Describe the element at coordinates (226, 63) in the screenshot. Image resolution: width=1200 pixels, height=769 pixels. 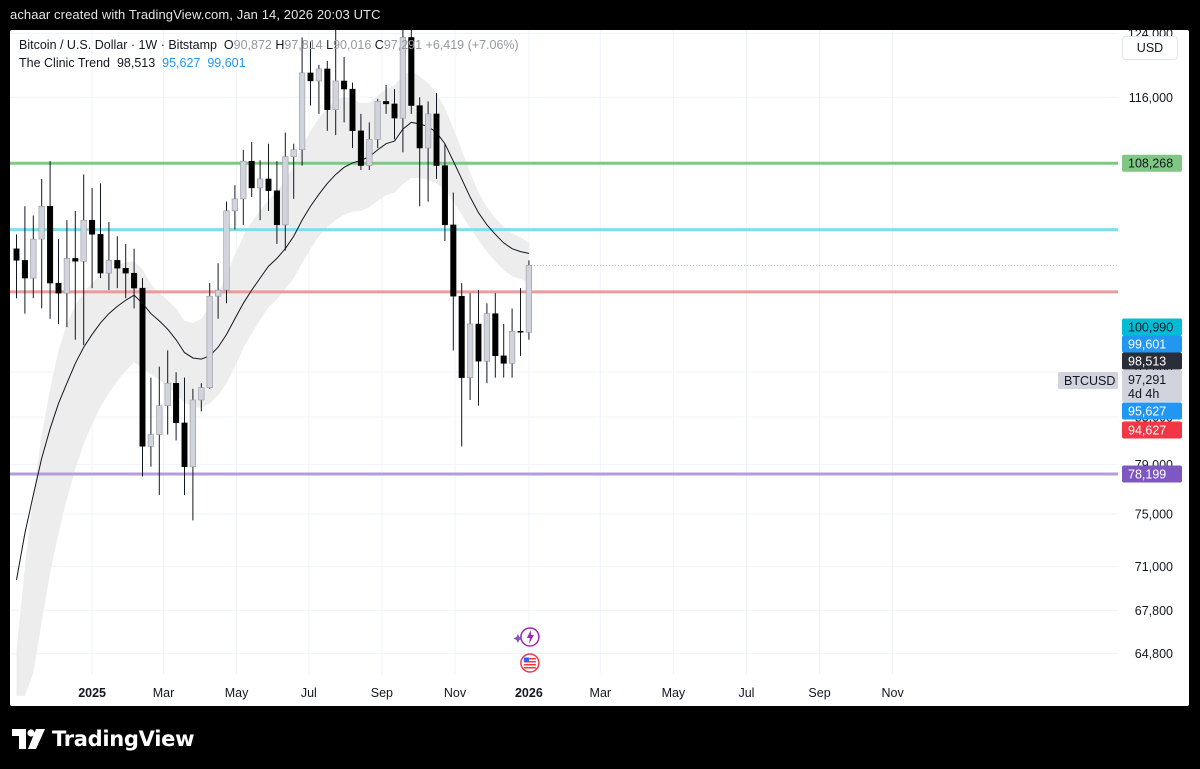
I see `indicator-value-3: 99,601` at that location.